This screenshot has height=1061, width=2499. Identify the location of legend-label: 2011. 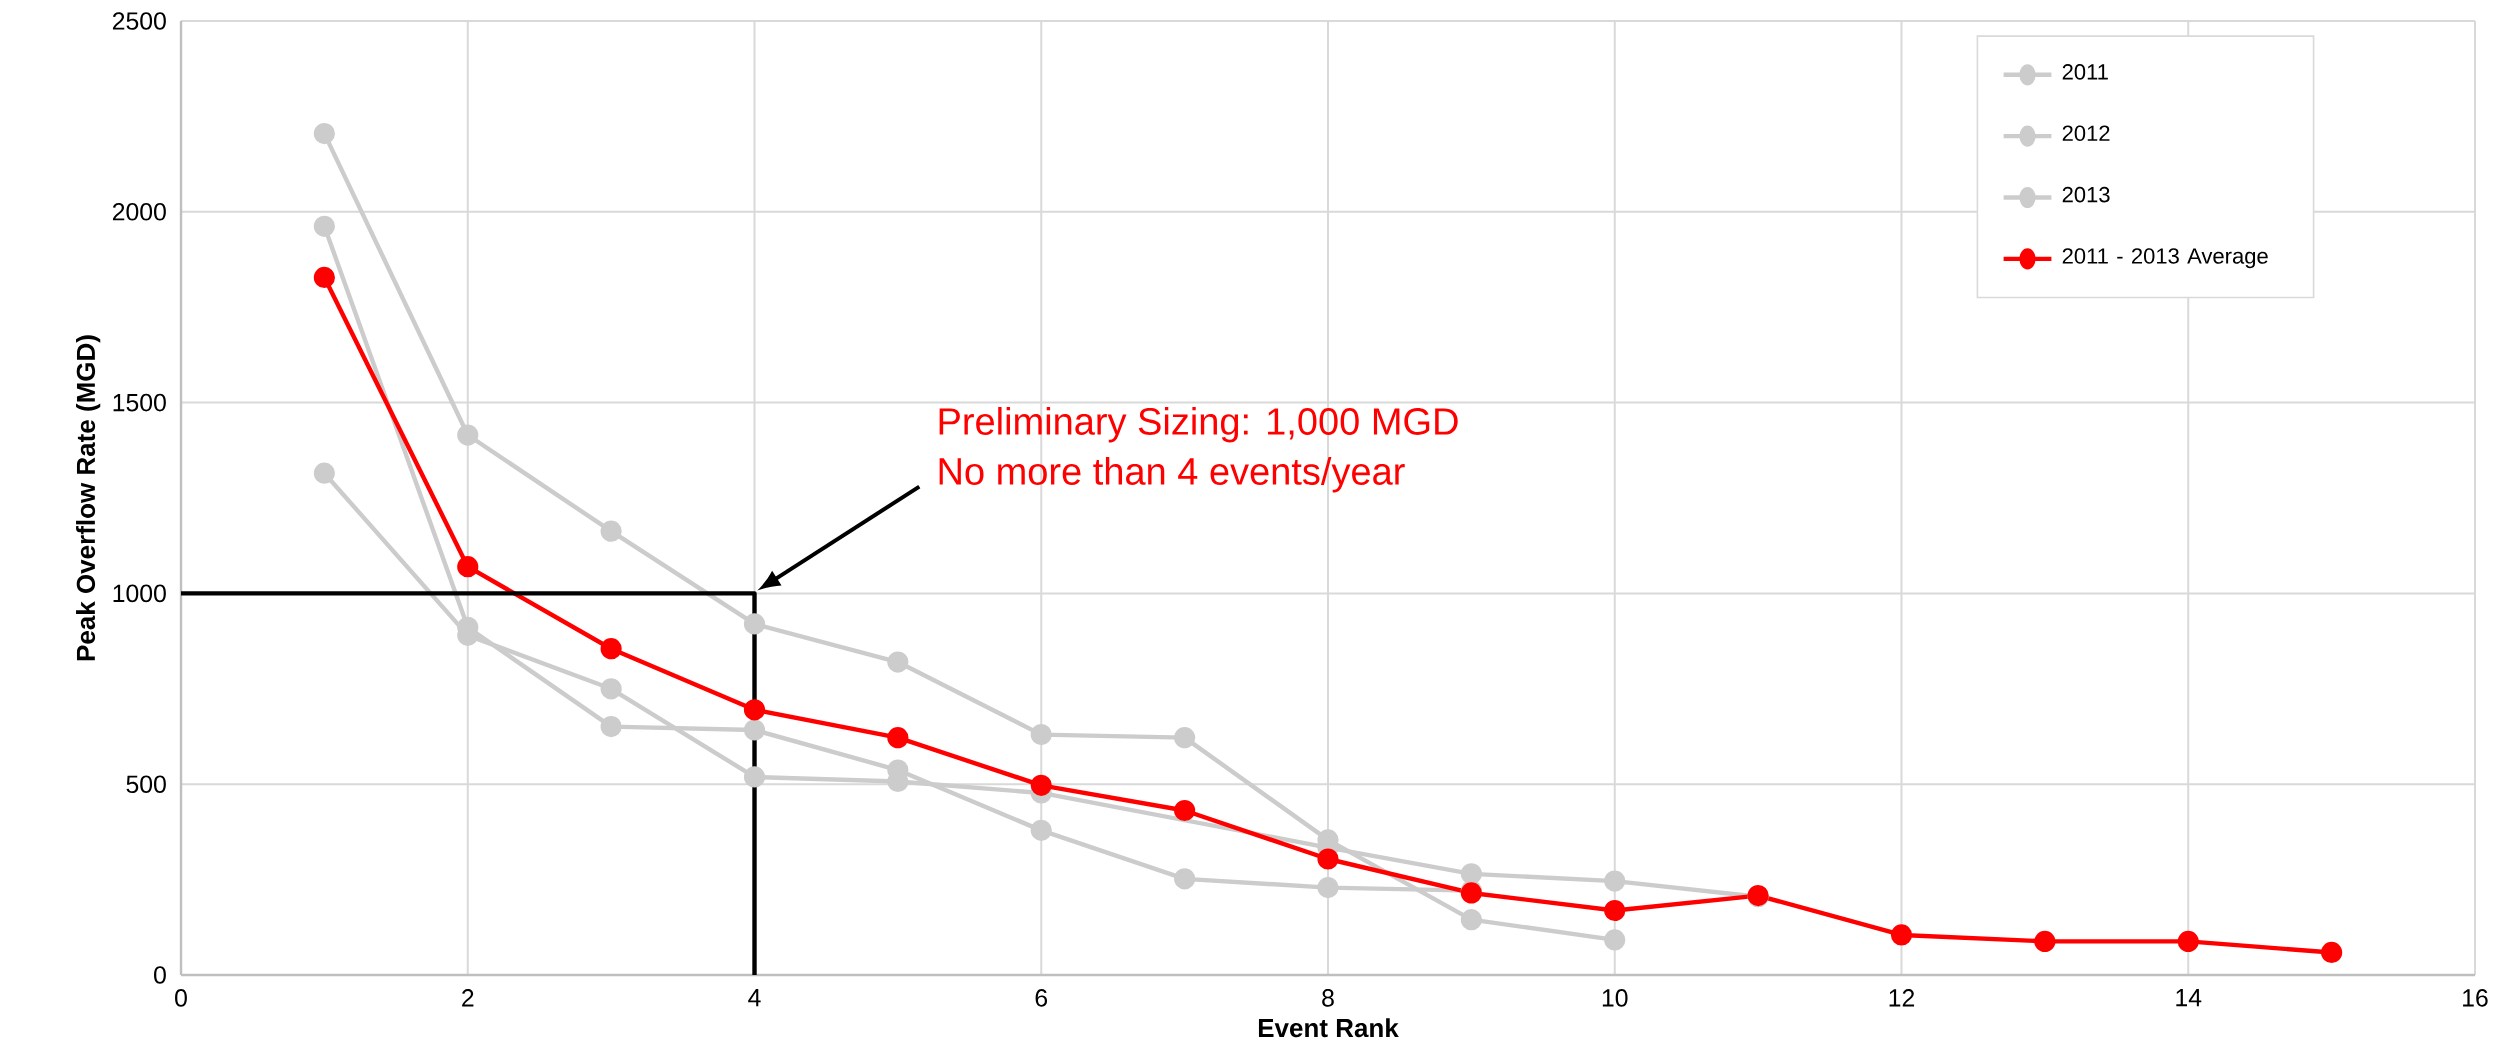
(2085, 72).